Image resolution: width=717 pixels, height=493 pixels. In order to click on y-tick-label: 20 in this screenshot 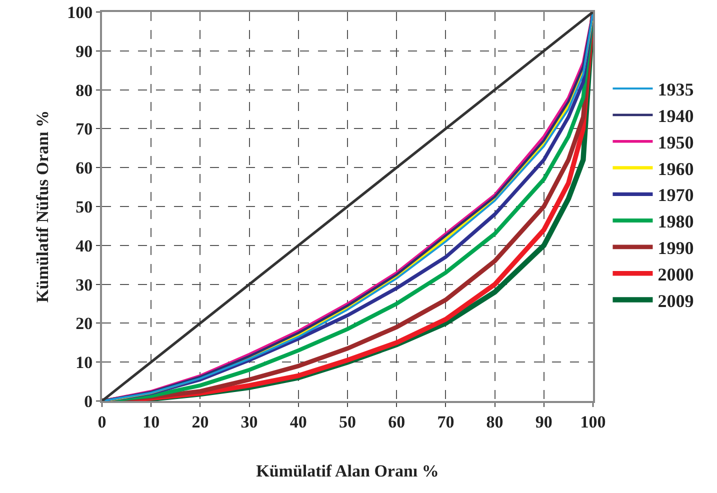, I will do `click(84, 324)`.